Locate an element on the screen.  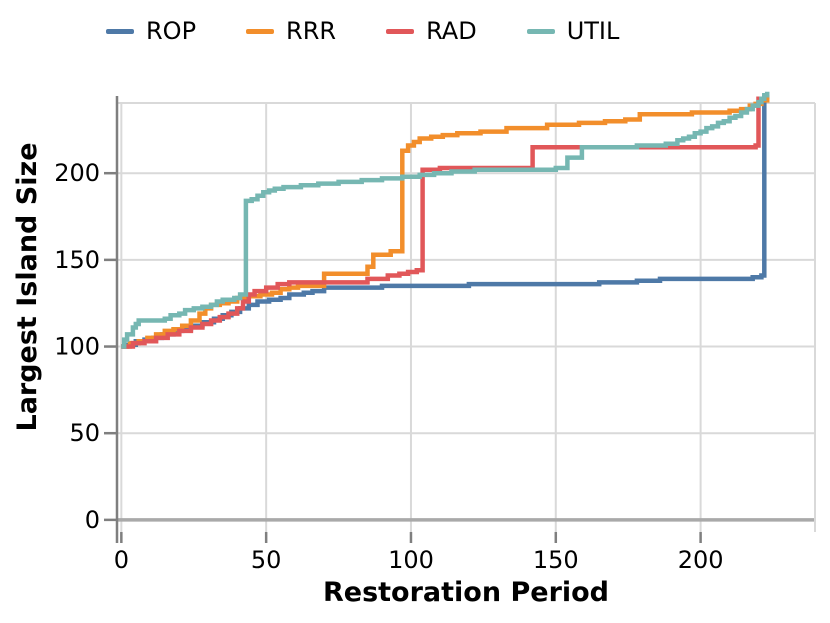
y-tick-label: 150 is located at coordinates (77, 260).